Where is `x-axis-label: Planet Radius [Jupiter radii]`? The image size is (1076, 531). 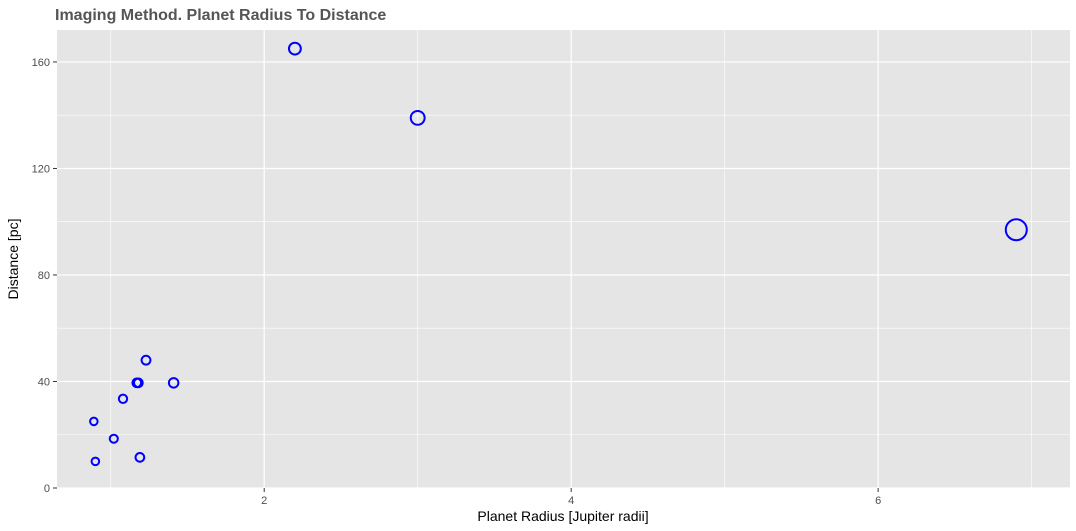 x-axis-label: Planet Radius [Jupiter radii] is located at coordinates (562, 516).